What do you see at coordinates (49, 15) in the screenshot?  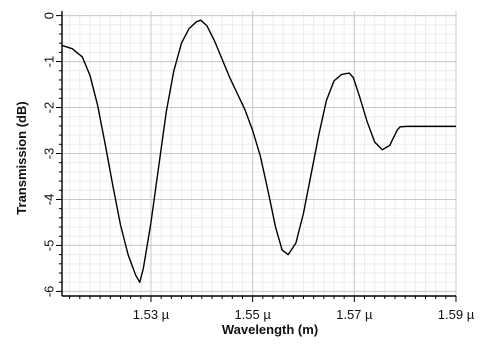 I see `y-tick-label: 0` at bounding box center [49, 15].